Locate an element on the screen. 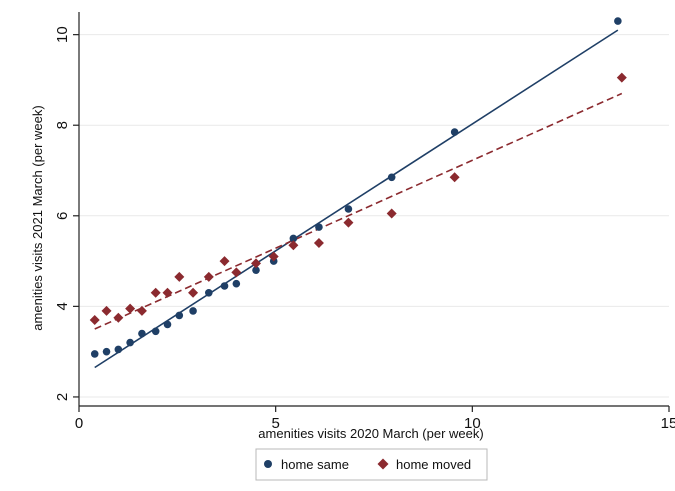 The image size is (675, 491). y-tick-label-2: 2 is located at coordinates (62, 397).